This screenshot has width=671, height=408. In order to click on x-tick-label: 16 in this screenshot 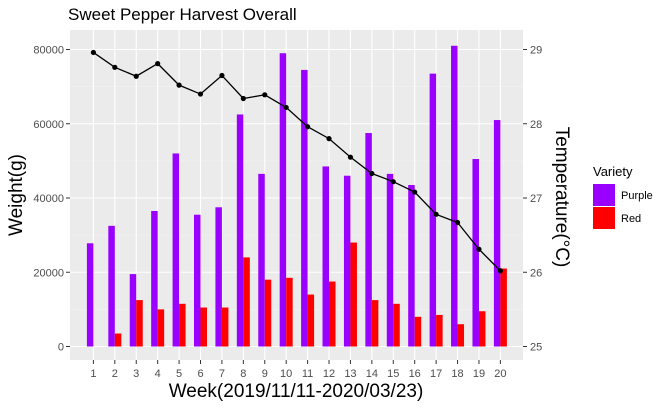, I will do `click(415, 374)`.